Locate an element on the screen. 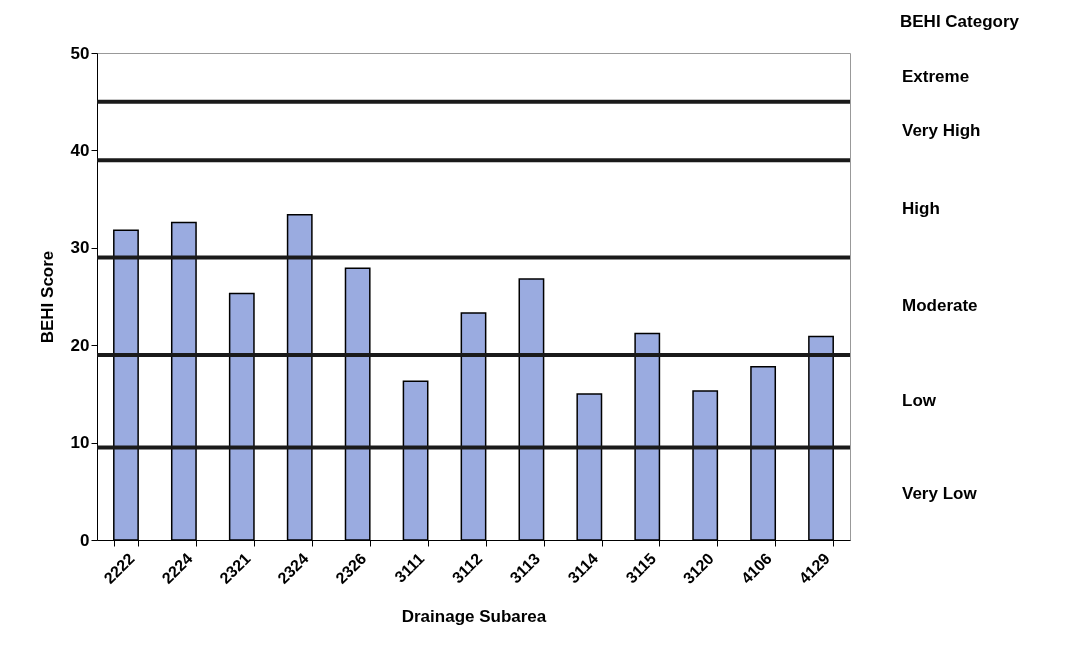  text: Moderate is located at coordinates (940, 306).